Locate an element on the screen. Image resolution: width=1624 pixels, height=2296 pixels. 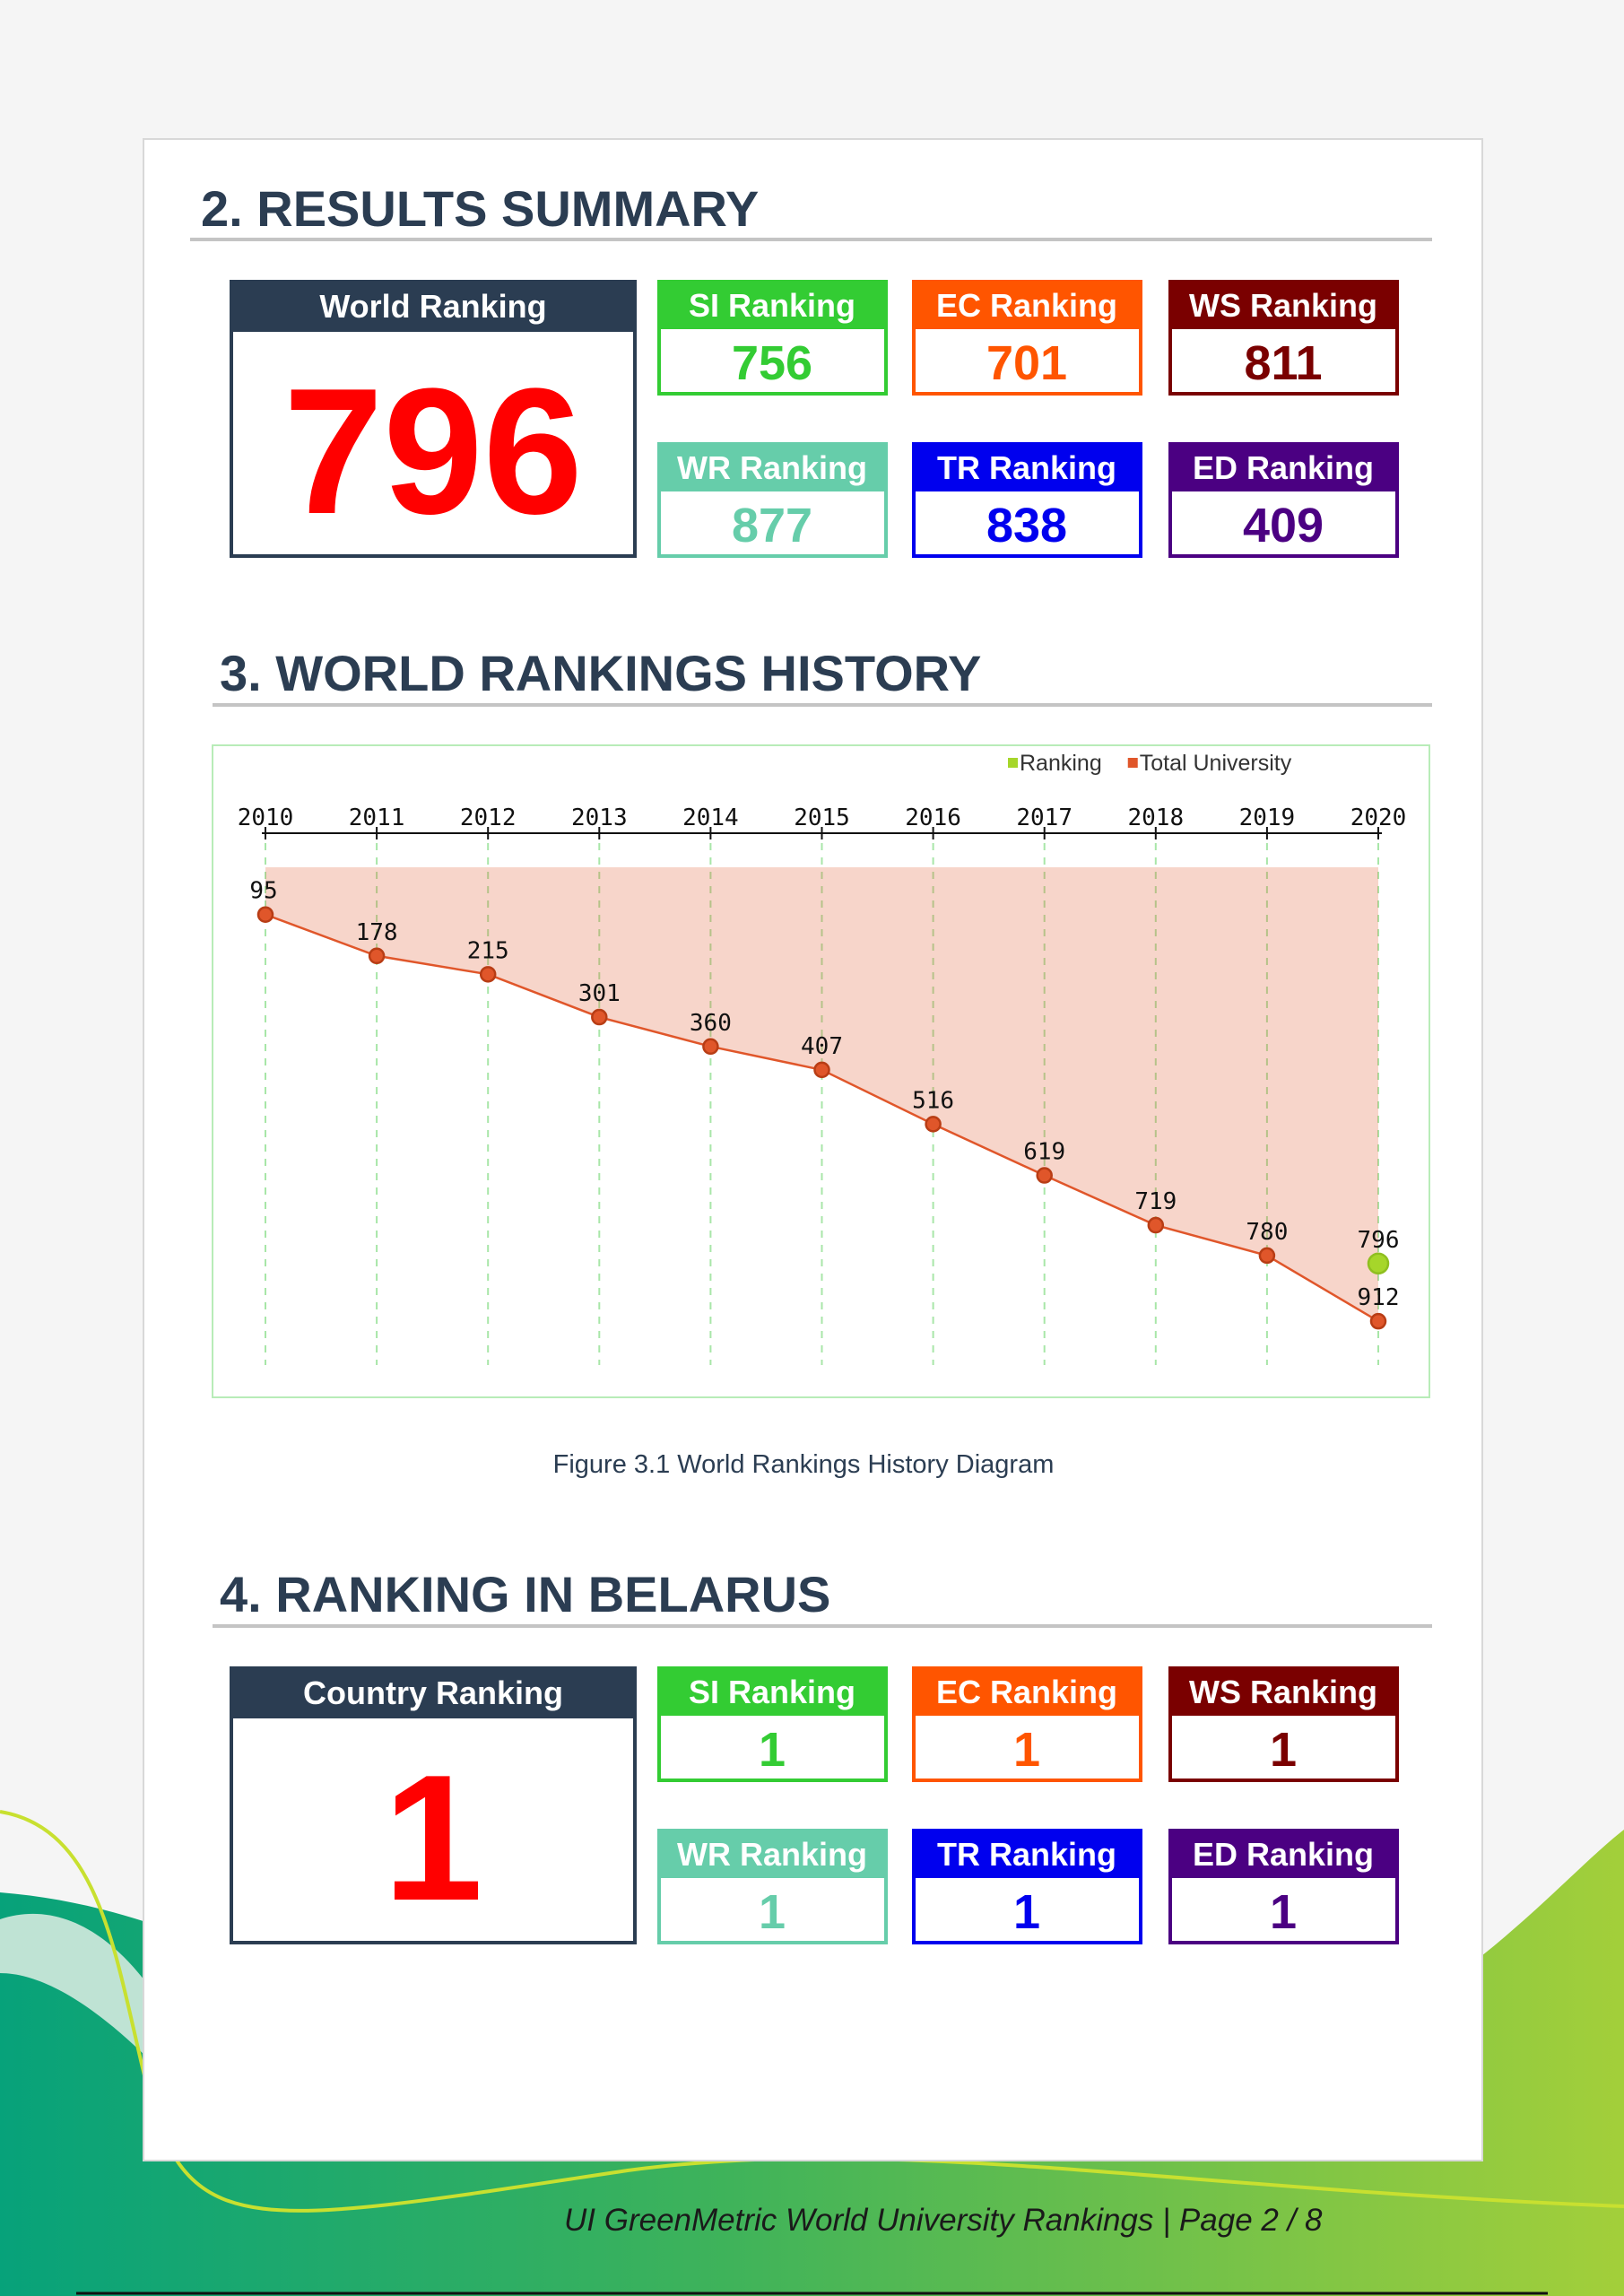
indicator-value: 811 is located at coordinates (1283, 363).